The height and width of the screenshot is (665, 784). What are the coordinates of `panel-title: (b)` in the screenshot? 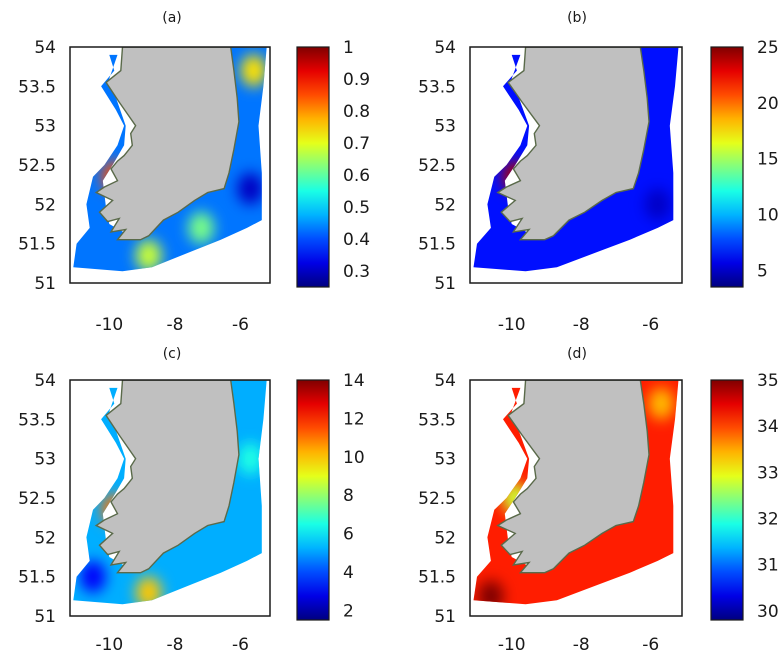 It's located at (577, 18).